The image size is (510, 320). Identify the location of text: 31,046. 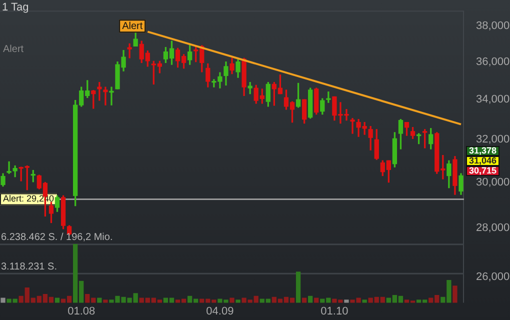
(483, 160).